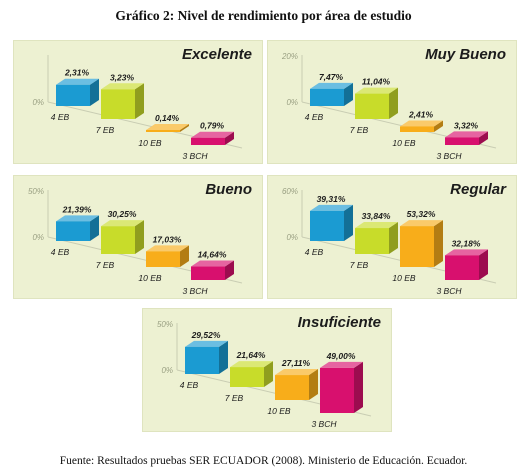  I want to click on bar-chart-svg: 0% 2,31% 4 EB 3,23% 7 EB 0,14% 10 EB 0,79% 3 BCH, so click(137, 108).